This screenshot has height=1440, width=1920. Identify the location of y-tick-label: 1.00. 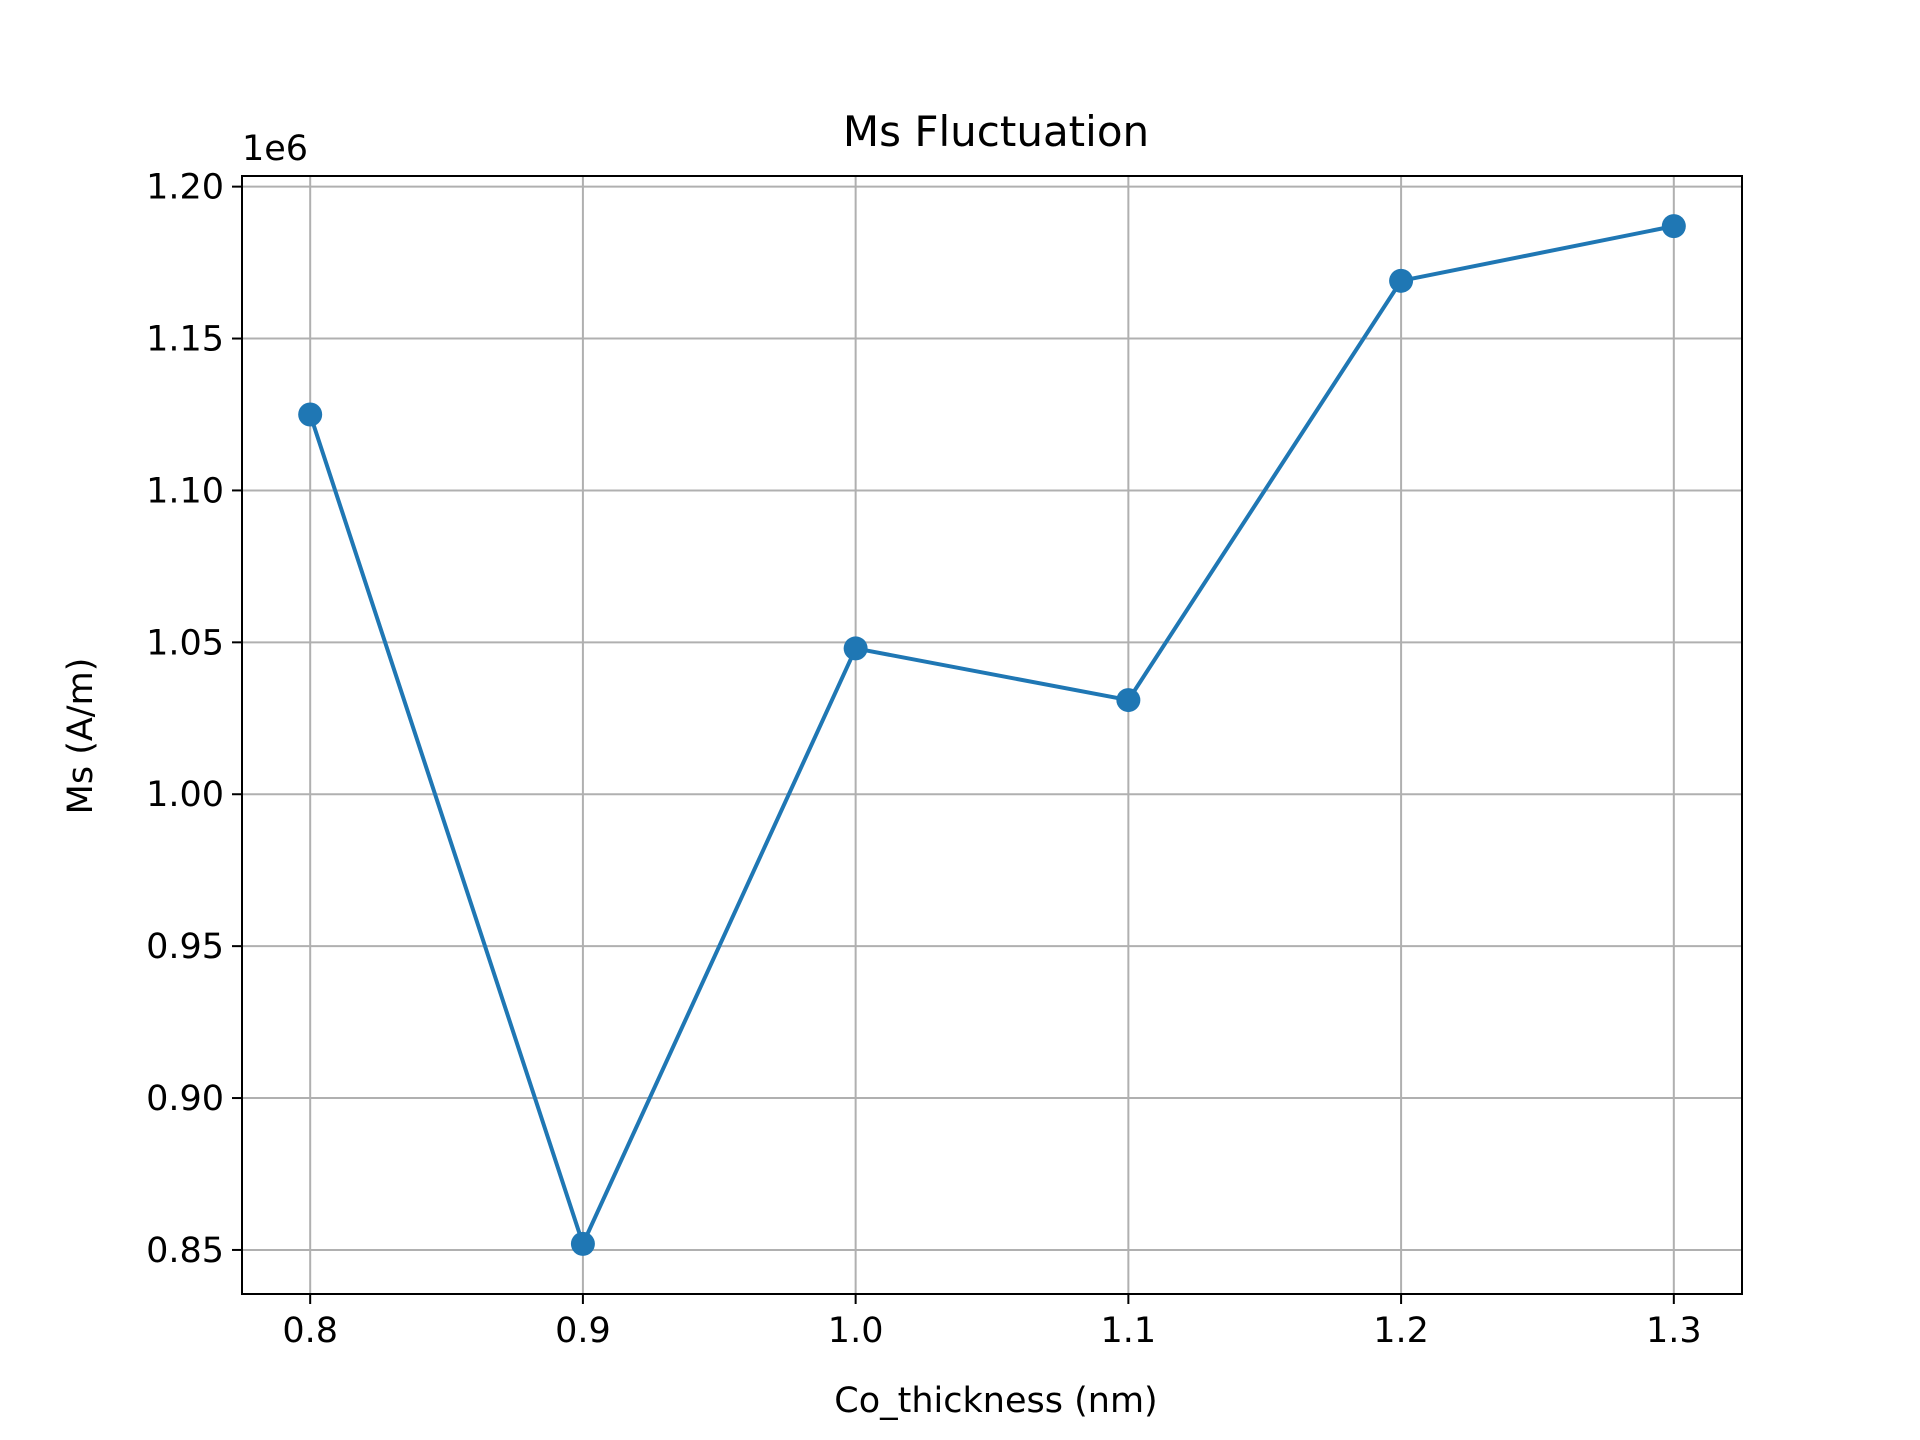
(185, 795).